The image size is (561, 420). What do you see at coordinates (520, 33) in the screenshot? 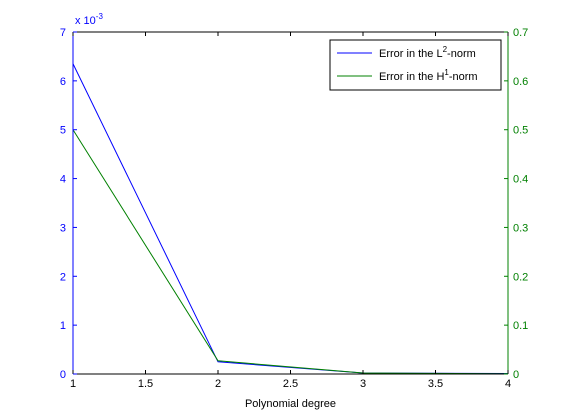
I see `y-right-tick-label: 0.7` at bounding box center [520, 33].